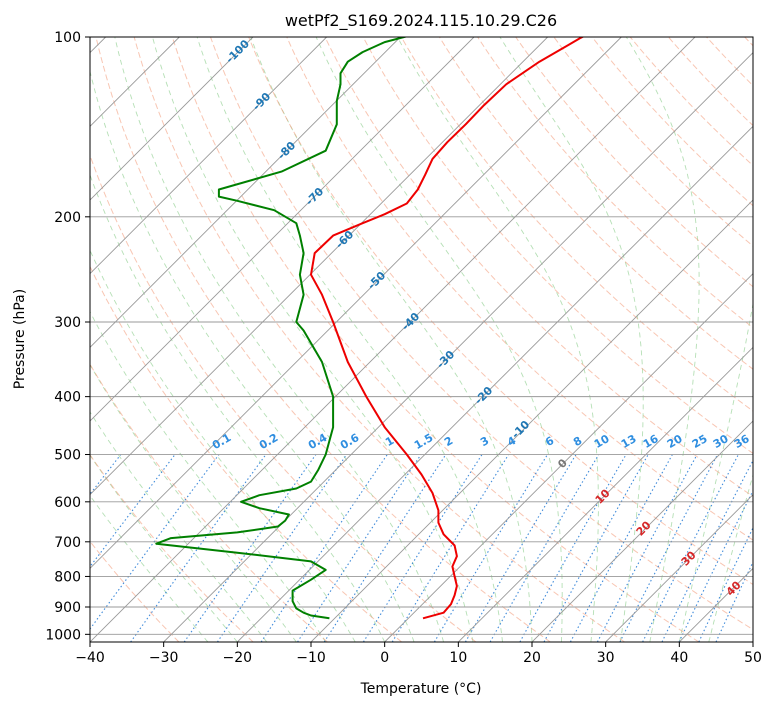  What do you see at coordinates (67, 218) in the screenshot?
I see `y-tick-label: 200` at bounding box center [67, 218].